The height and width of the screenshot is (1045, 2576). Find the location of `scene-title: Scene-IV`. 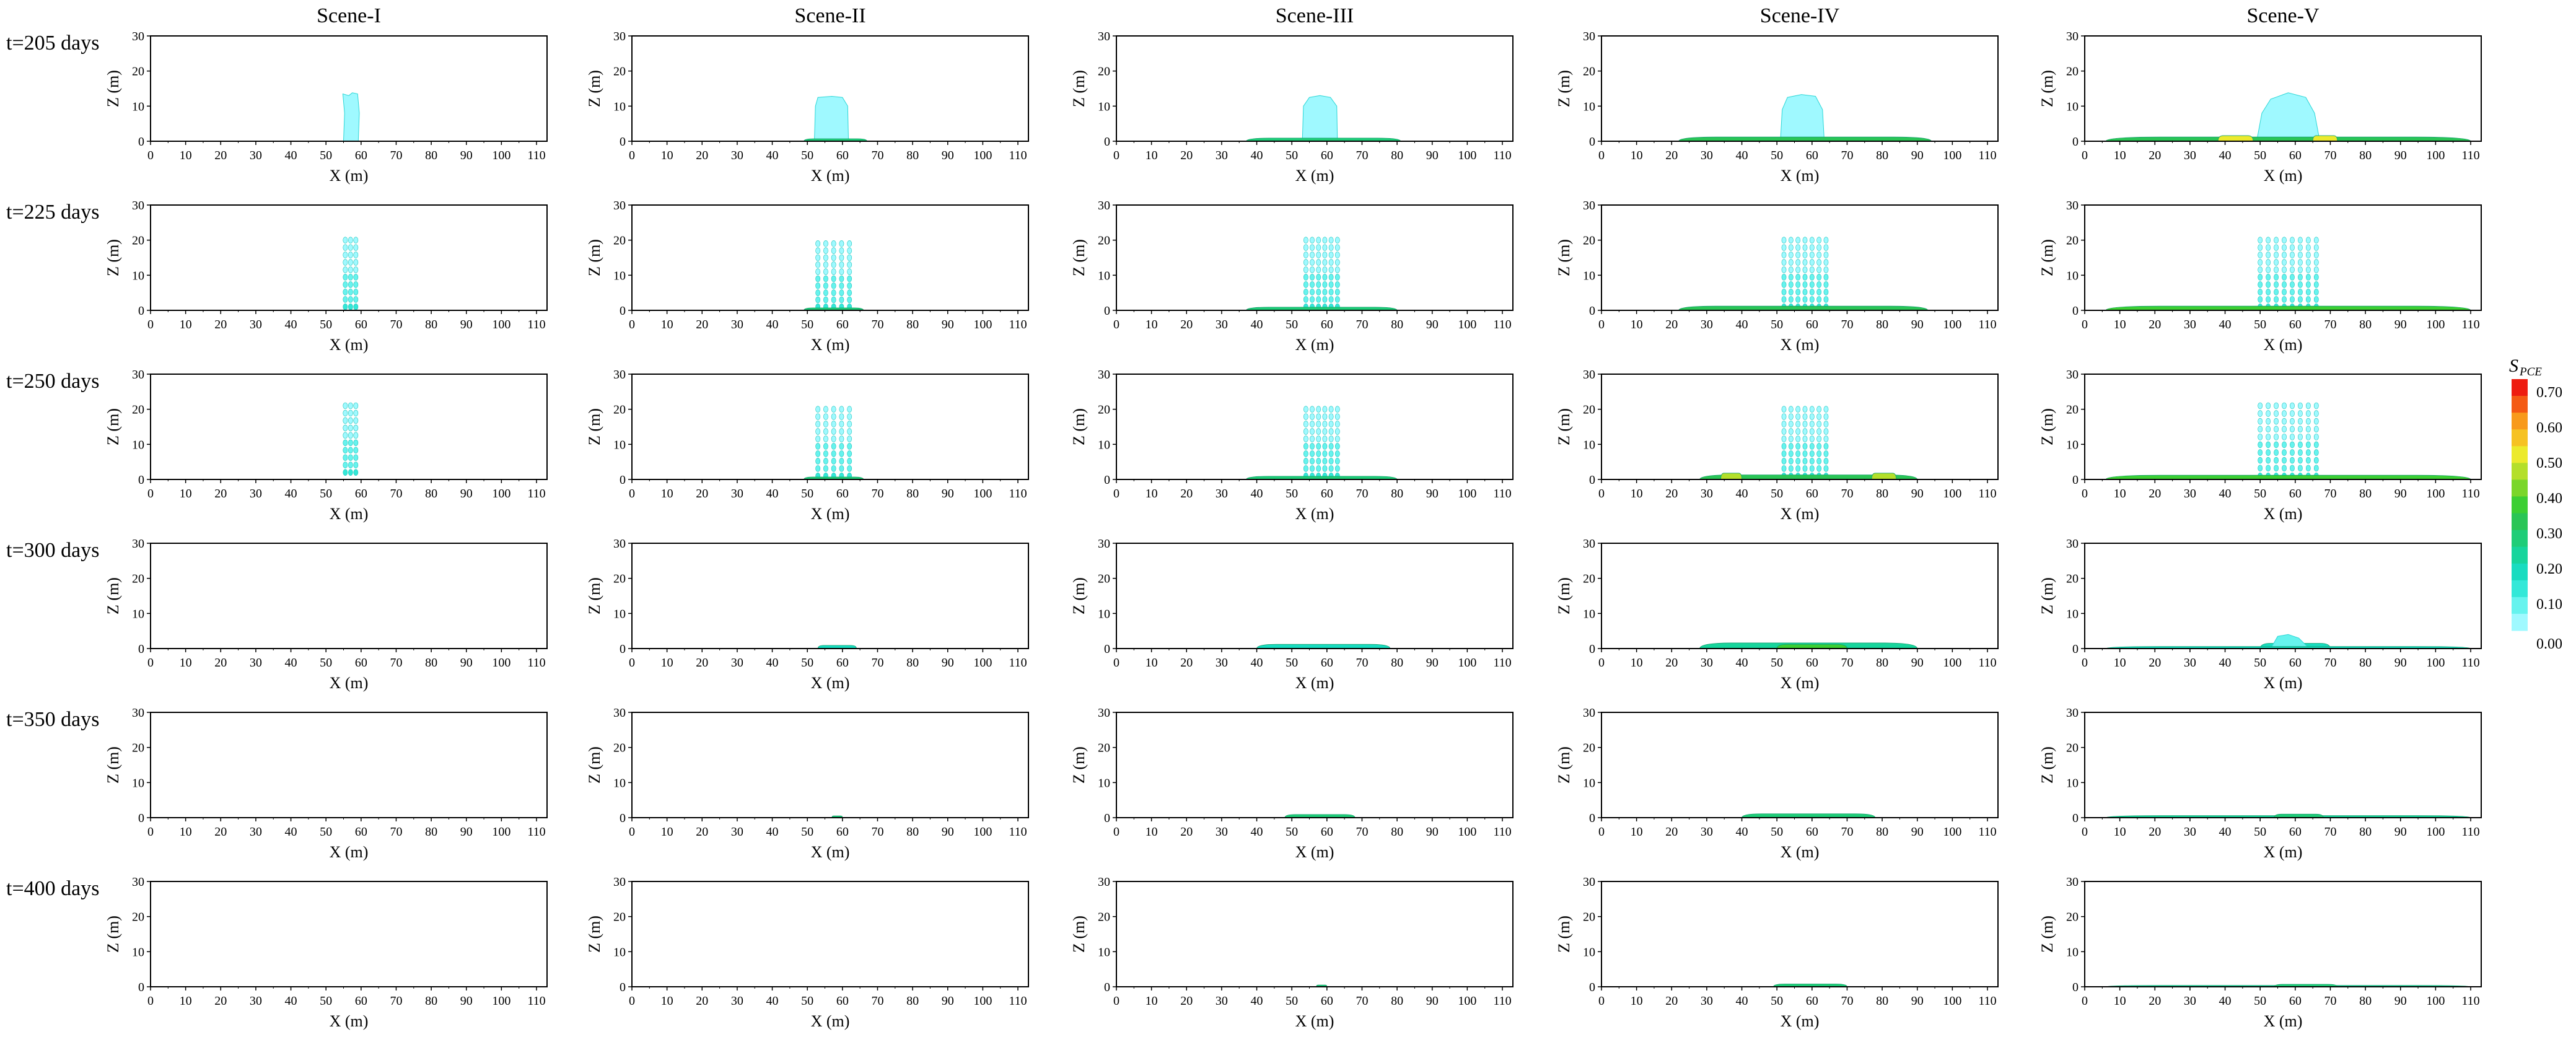

scene-title: Scene-IV is located at coordinates (1800, 15).